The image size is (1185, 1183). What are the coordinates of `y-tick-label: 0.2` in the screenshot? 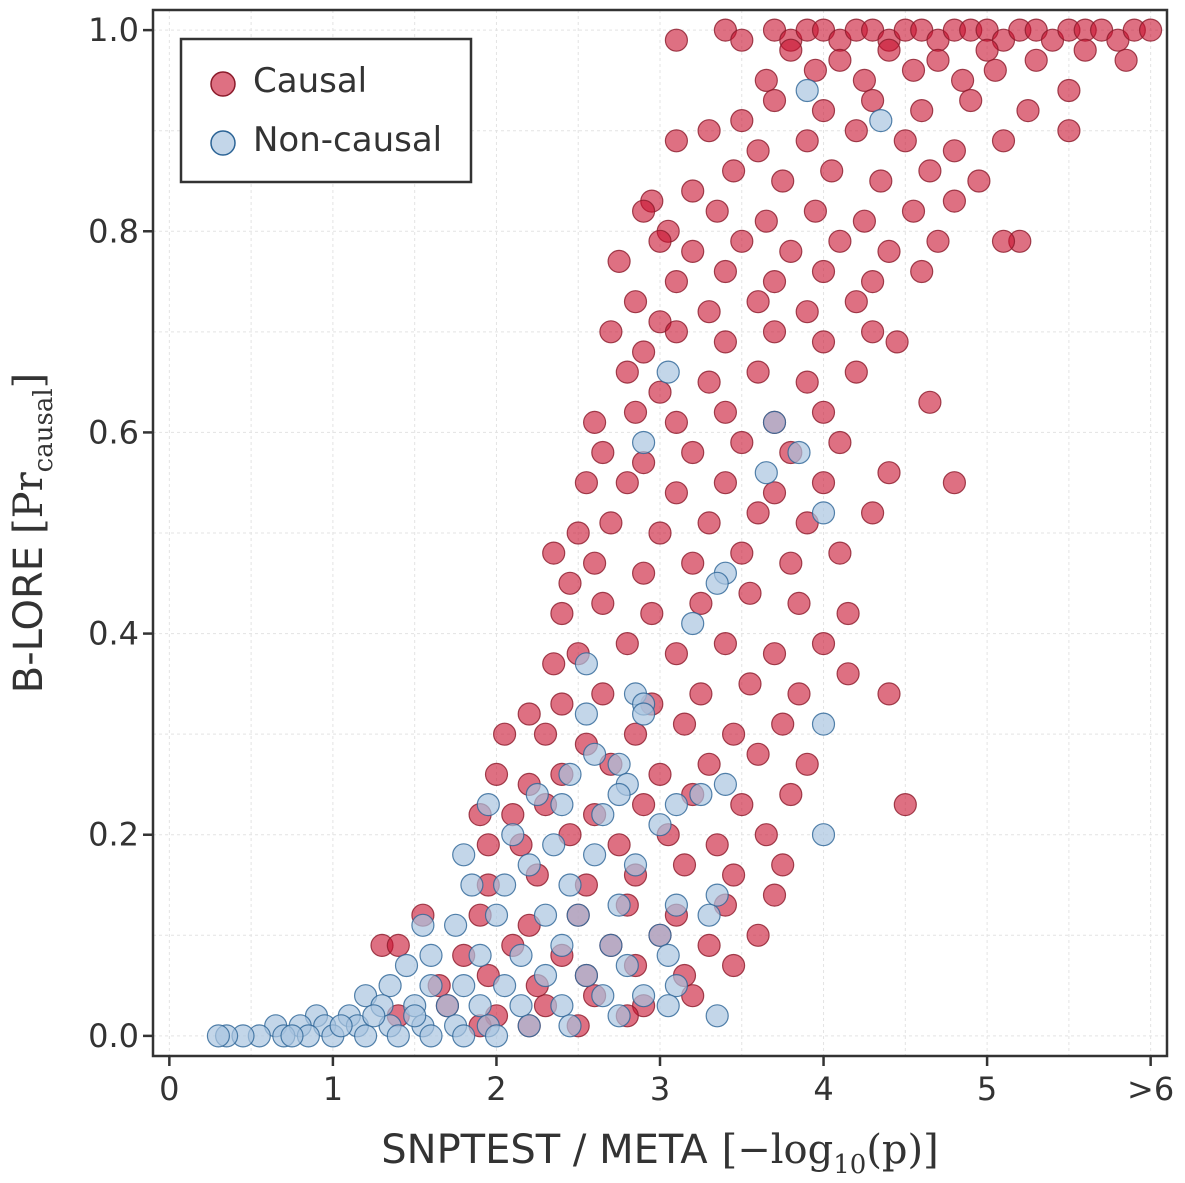 It's located at (113, 835).